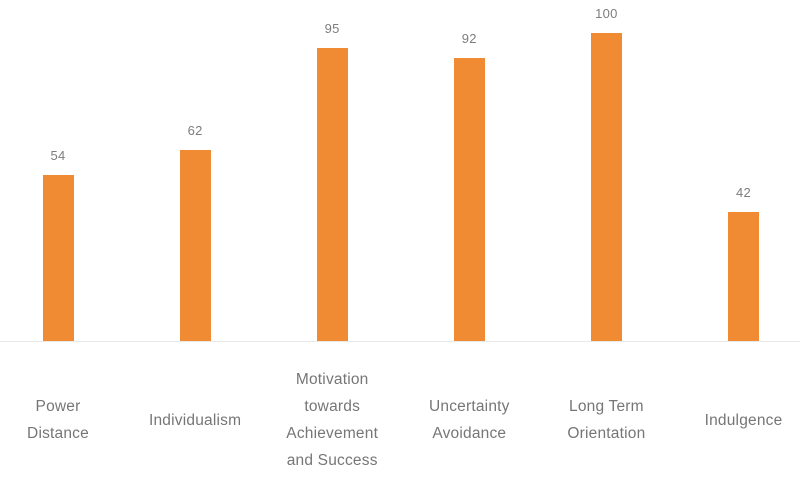  Describe the element at coordinates (400, 341) in the screenshot. I see `x-axis-line` at that location.